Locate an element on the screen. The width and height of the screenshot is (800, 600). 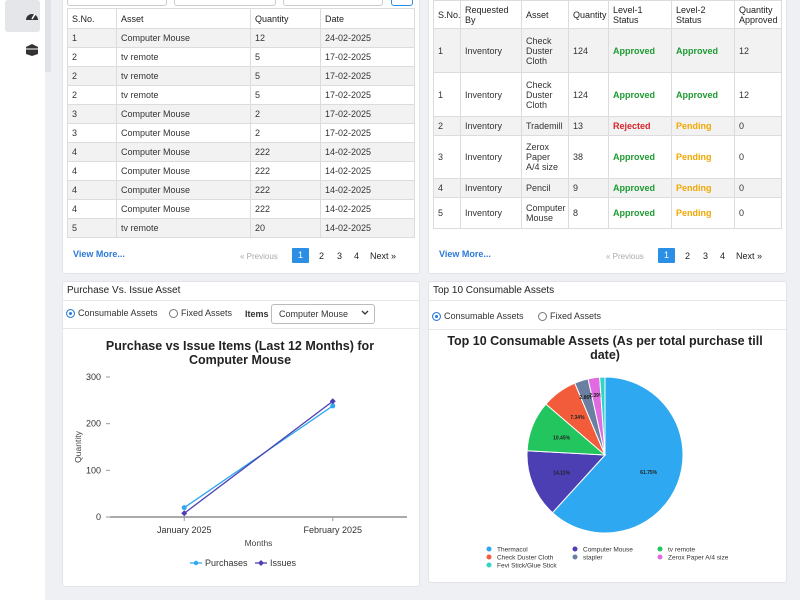
filter-button is located at coordinates (402, 3).